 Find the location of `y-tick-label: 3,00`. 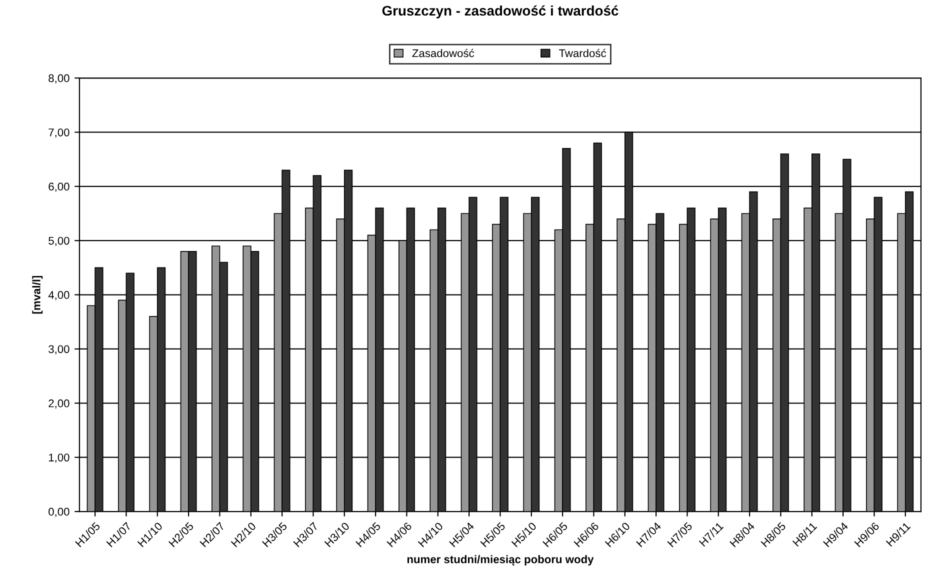

y-tick-label: 3,00 is located at coordinates (59, 349).